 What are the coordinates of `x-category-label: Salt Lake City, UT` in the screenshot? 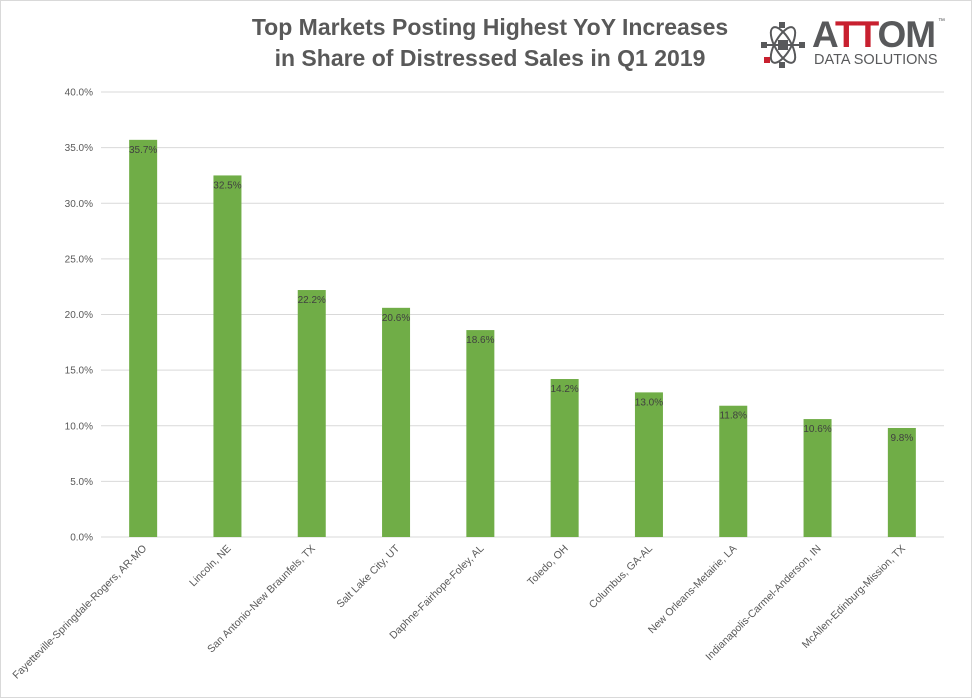 It's located at (368, 576).